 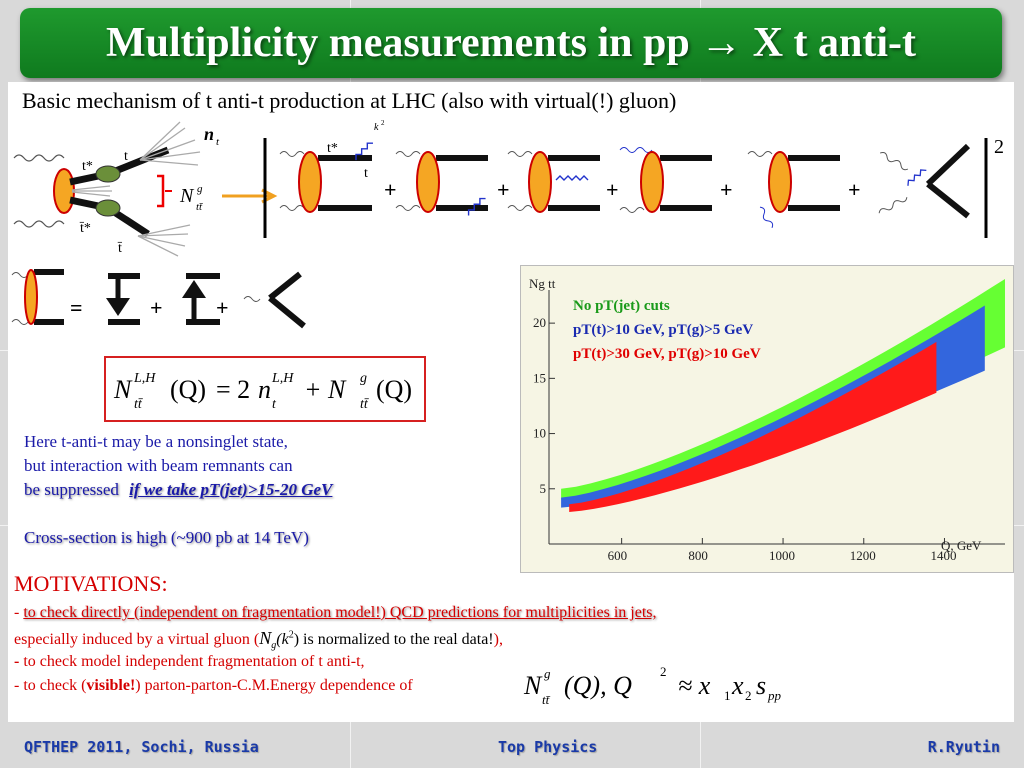 What do you see at coordinates (598, 685) in the screenshot?
I see `eq-Q: (Q), Q` at bounding box center [598, 685].